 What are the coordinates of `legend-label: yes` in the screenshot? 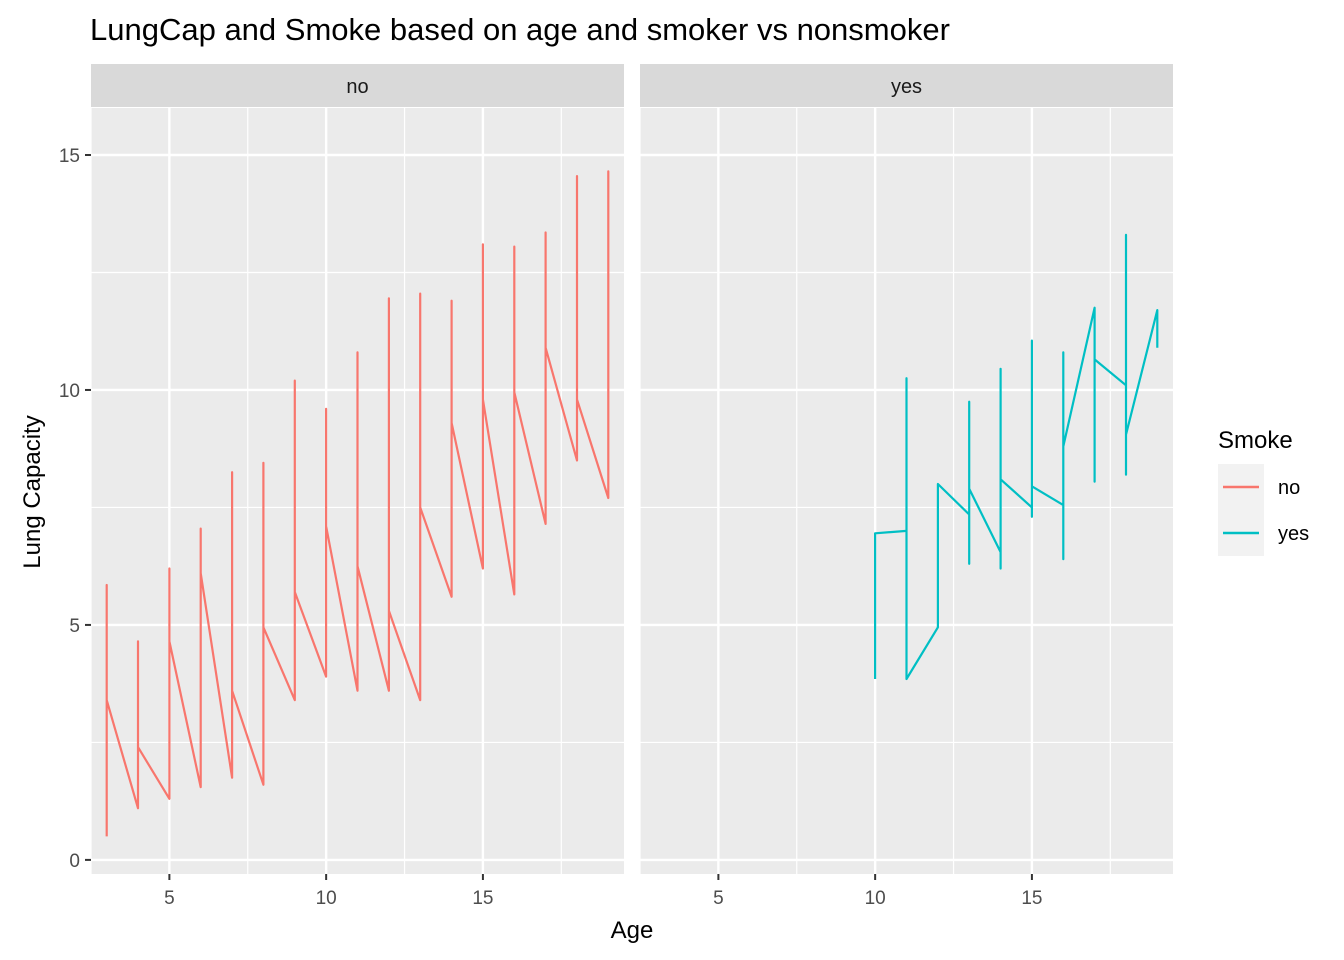 It's located at (1293, 534).